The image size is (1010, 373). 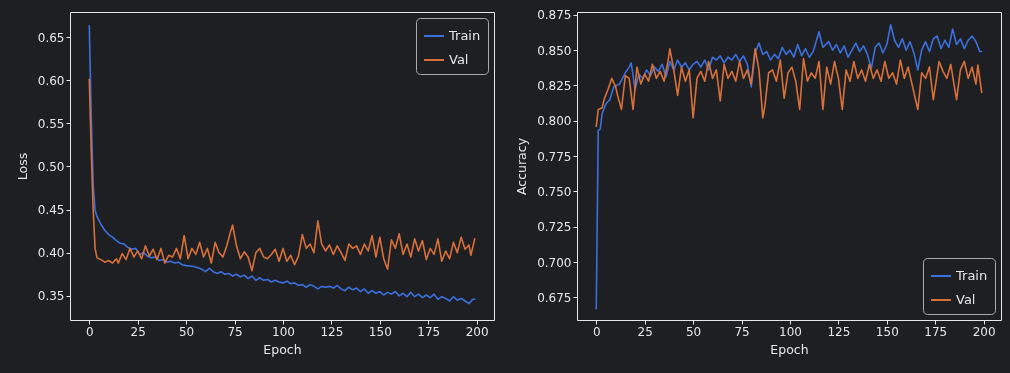 What do you see at coordinates (51, 253) in the screenshot?
I see `y-tick-label: 0.40` at bounding box center [51, 253].